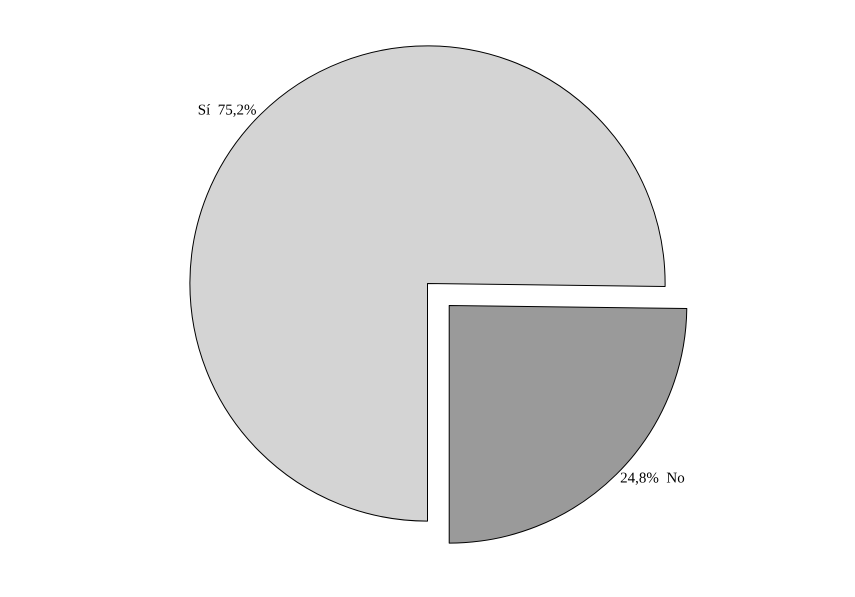 Image resolution: width=855 pixels, height=597 pixels. I want to click on slice-label: 24,8% No, so click(652, 478).